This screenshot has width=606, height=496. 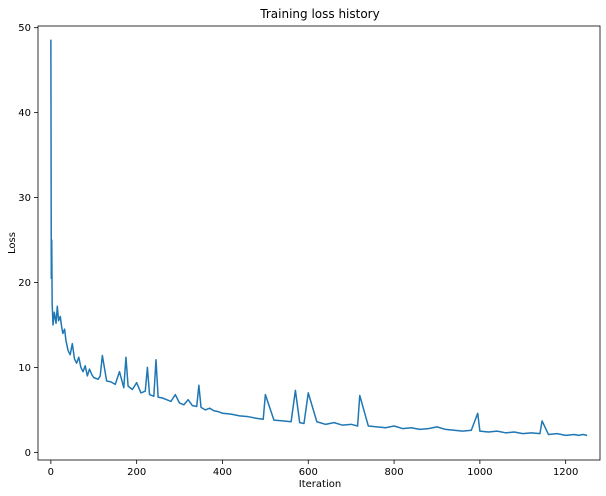 I want to click on x-tick-label: 400, so click(x=222, y=472).